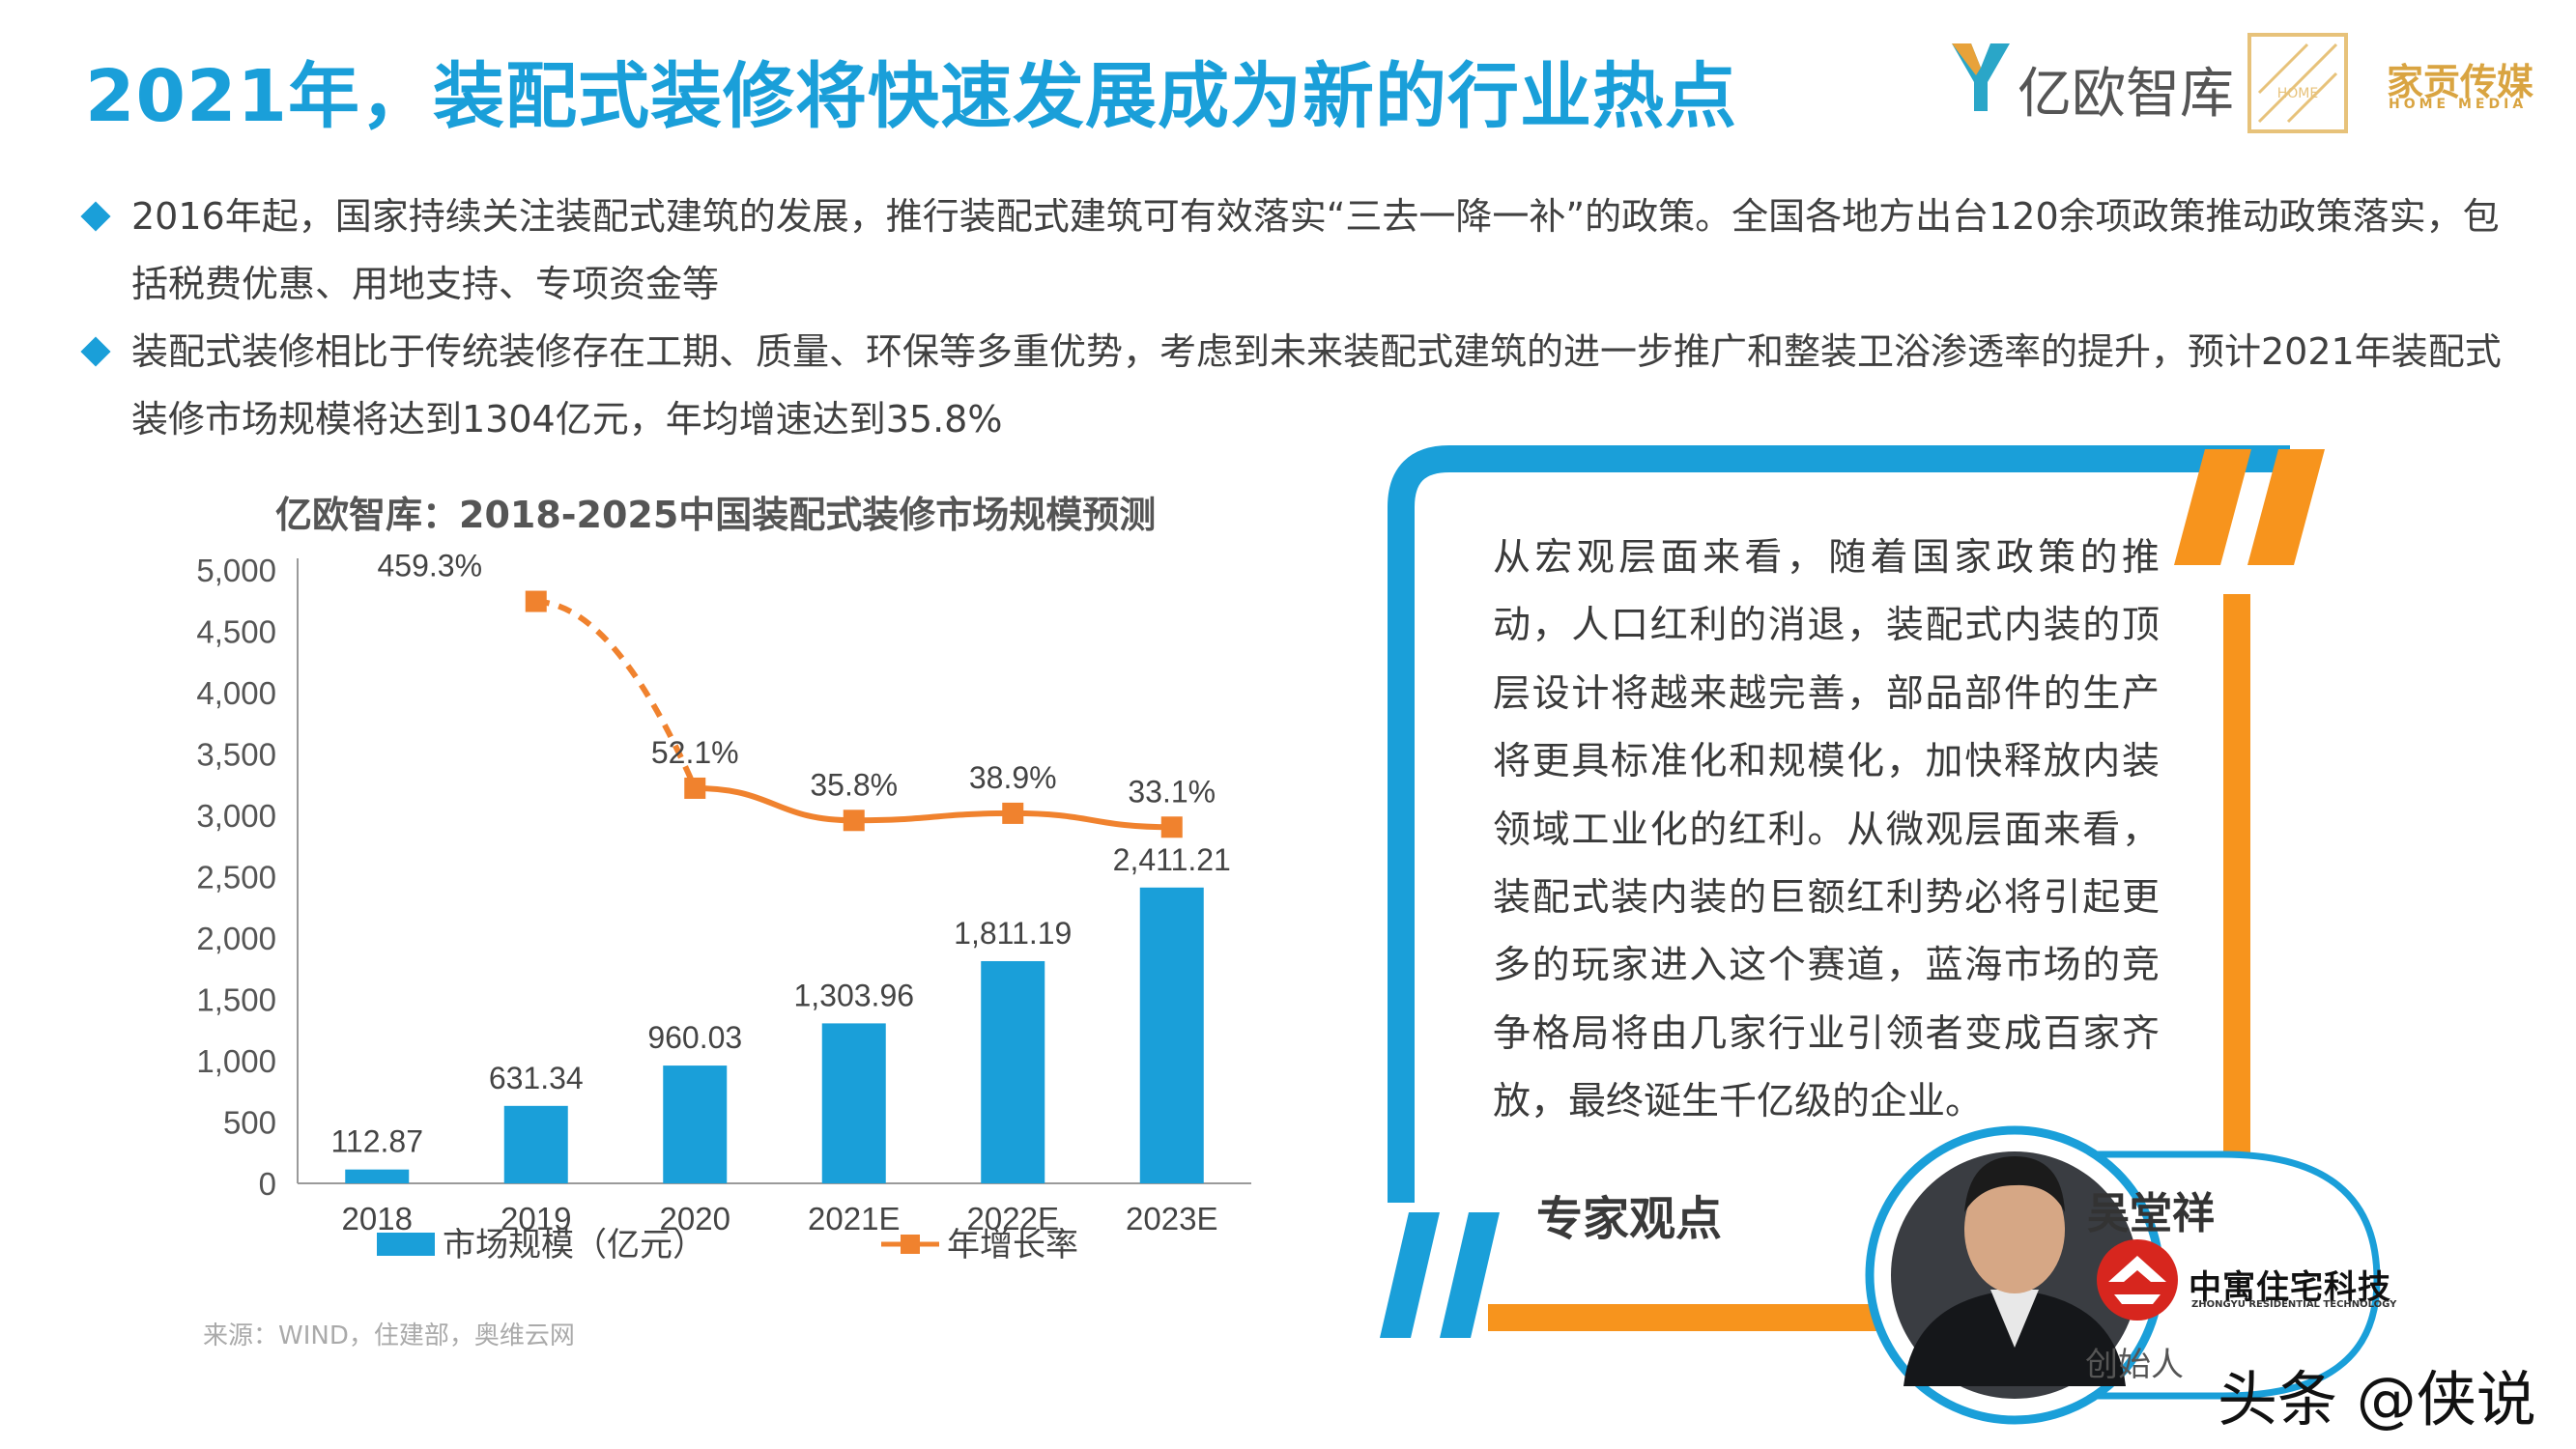  Describe the element at coordinates (1981, 77) in the screenshot. I see `yiou-logo-icon` at that location.